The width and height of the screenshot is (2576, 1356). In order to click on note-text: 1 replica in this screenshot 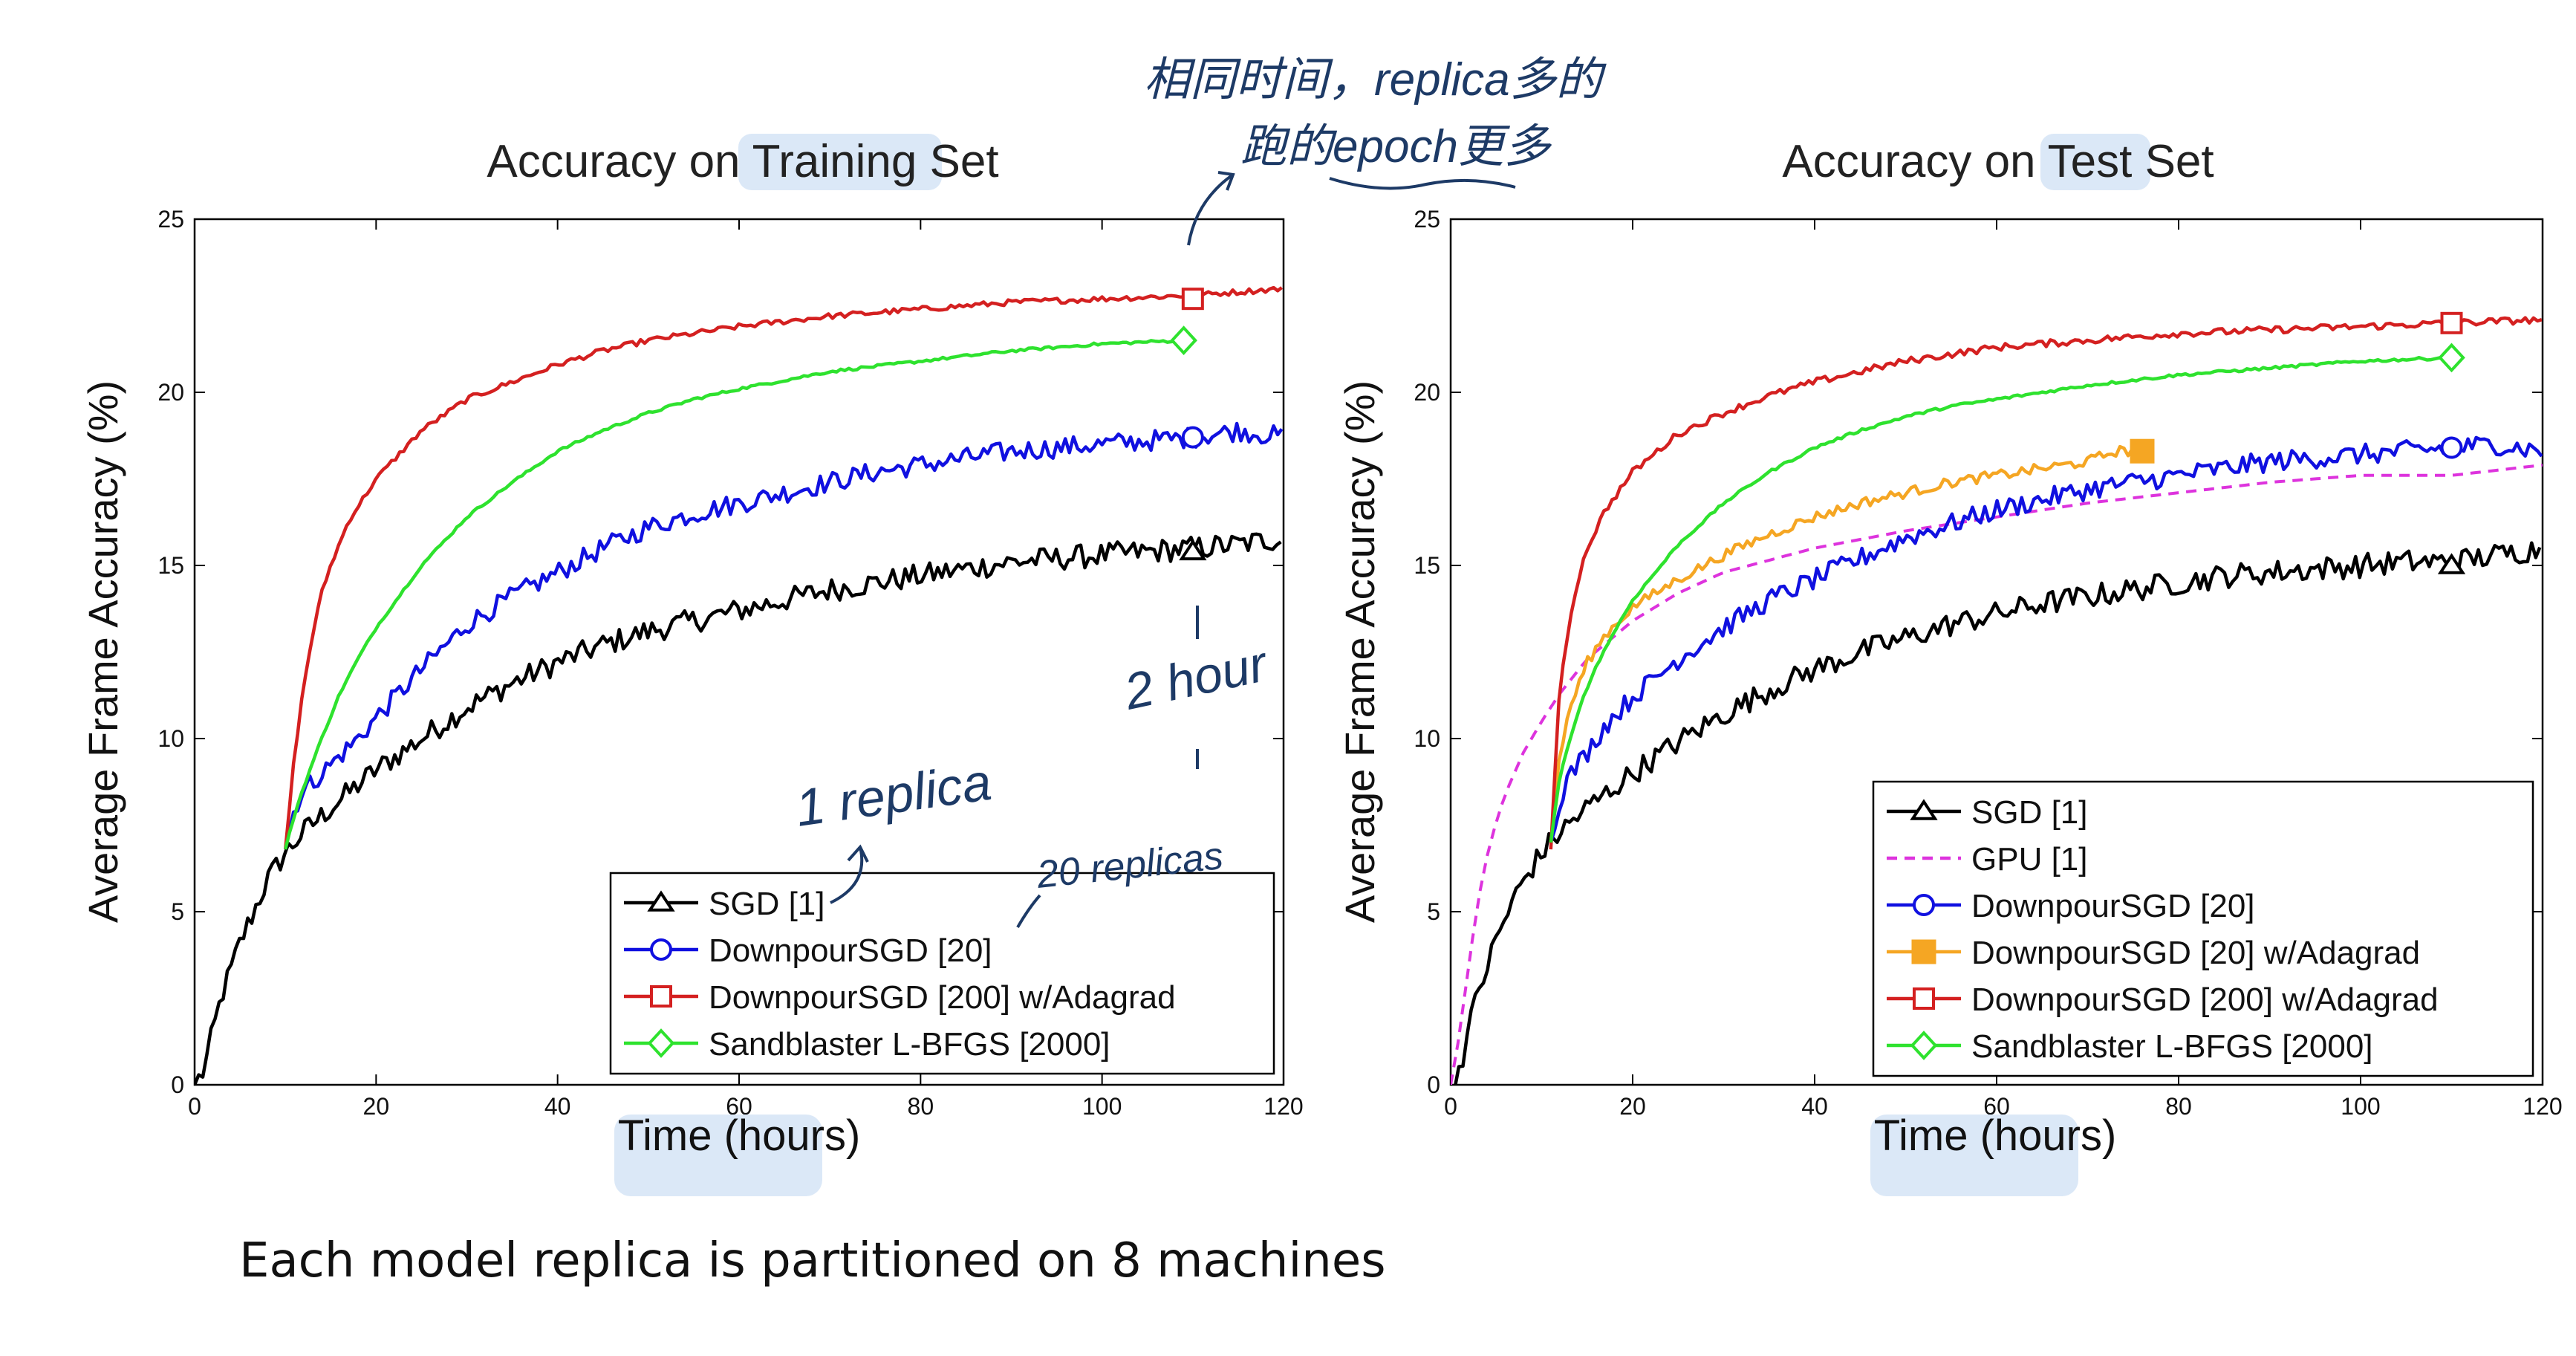, I will do `click(893, 795)`.